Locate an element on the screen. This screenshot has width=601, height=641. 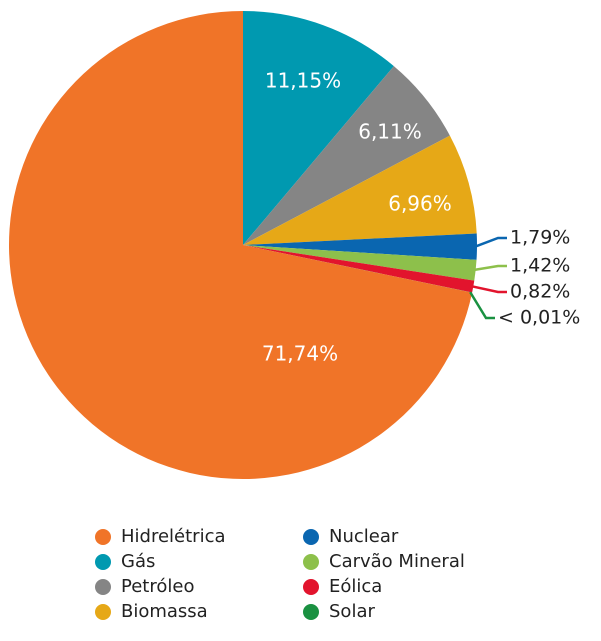
slice-label: 1,42% is located at coordinates (540, 266).